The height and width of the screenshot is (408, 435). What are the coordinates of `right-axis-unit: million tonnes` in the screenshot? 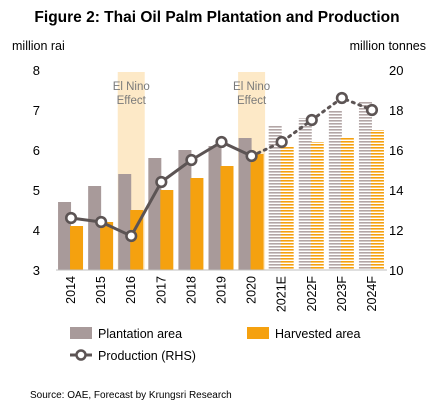 It's located at (388, 46).